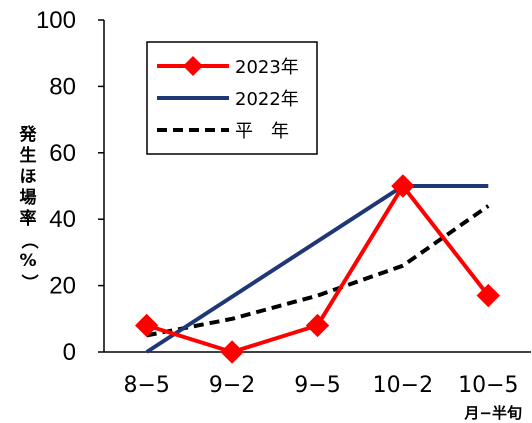 Image resolution: width=532 pixels, height=423 pixels. What do you see at coordinates (193, 66) in the screenshot?
I see `legend-marker` at bounding box center [193, 66].